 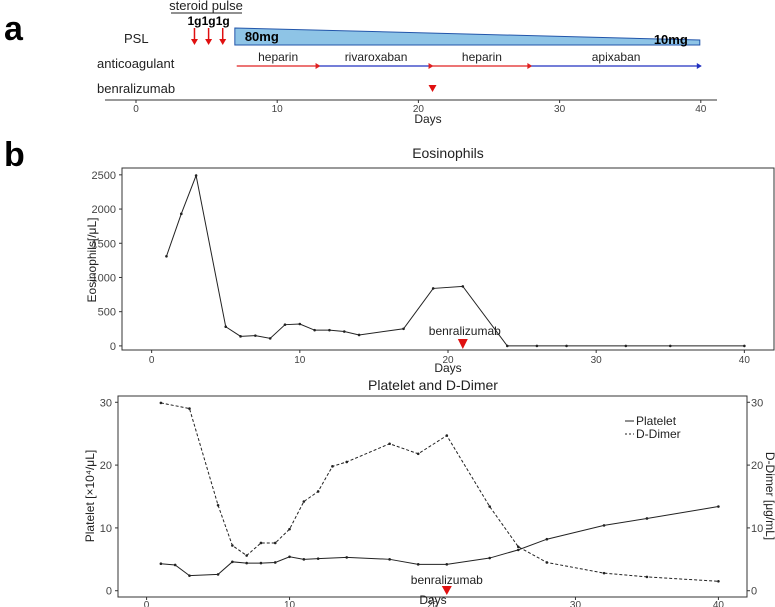 I want to click on timeline-x-ticks: 0 10 20 30 40, so click(x=420, y=107).